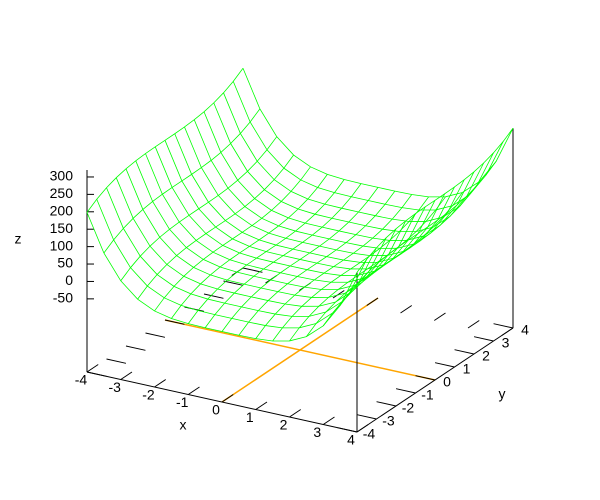 The width and height of the screenshot is (600, 500). What do you see at coordinates (408, 408) in the screenshot?
I see `y-tick-label: -2` at bounding box center [408, 408].